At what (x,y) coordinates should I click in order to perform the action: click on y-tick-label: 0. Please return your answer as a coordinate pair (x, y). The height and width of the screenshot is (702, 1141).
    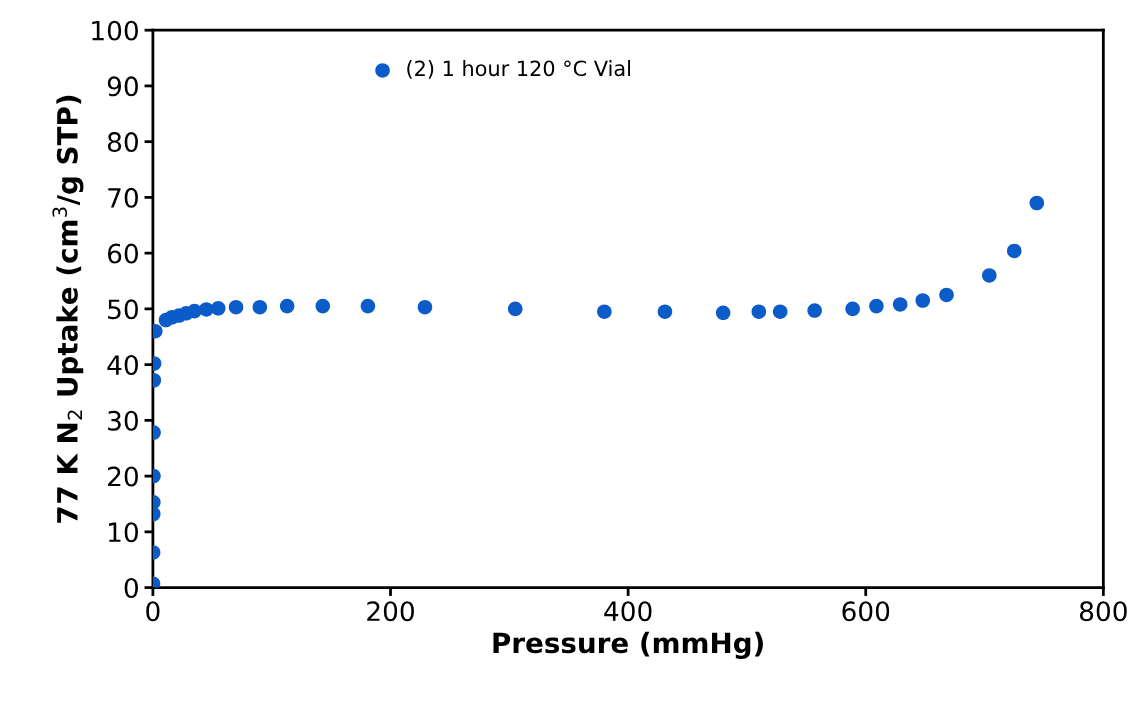
    Looking at the image, I should click on (131, 588).